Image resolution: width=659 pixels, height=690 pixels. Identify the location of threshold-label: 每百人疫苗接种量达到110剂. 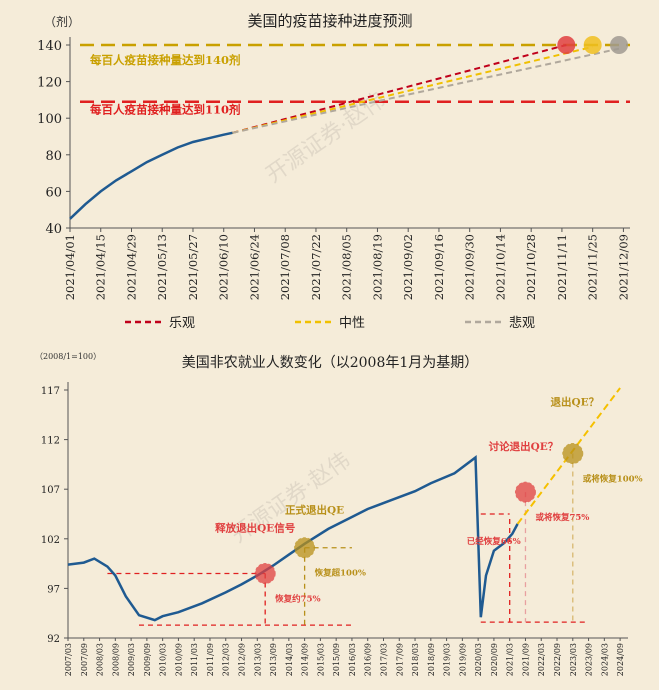
(165, 110).